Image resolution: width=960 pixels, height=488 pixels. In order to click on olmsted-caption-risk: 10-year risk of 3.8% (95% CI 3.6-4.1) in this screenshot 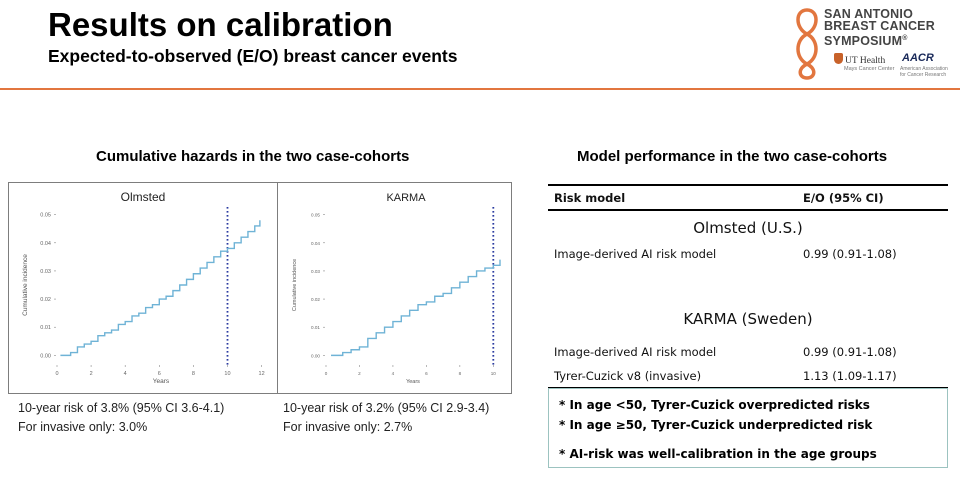, I will do `click(121, 408)`.